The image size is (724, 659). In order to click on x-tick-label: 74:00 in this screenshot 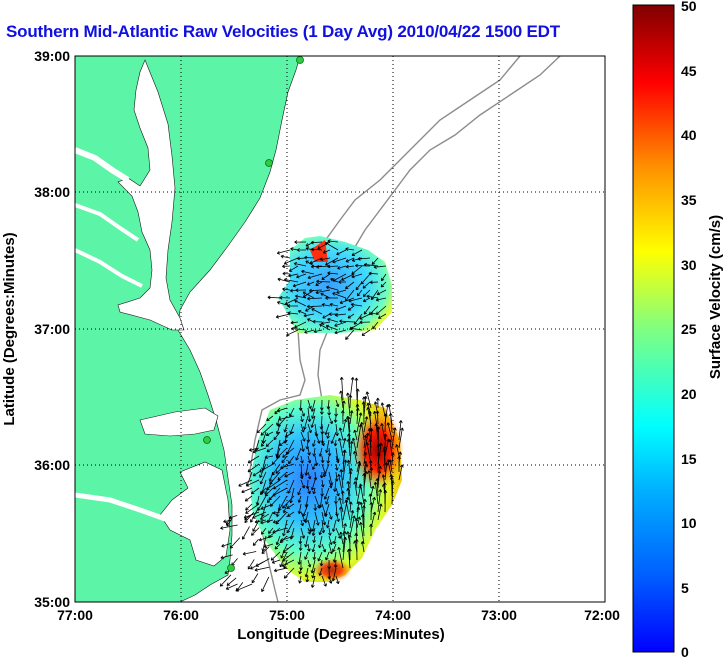, I will do `click(393, 615)`.